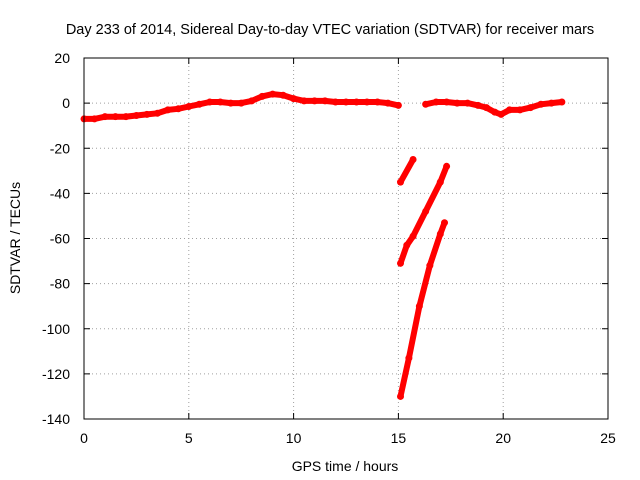 The image size is (640, 480). I want to click on series-drop-a, so click(407, 171).